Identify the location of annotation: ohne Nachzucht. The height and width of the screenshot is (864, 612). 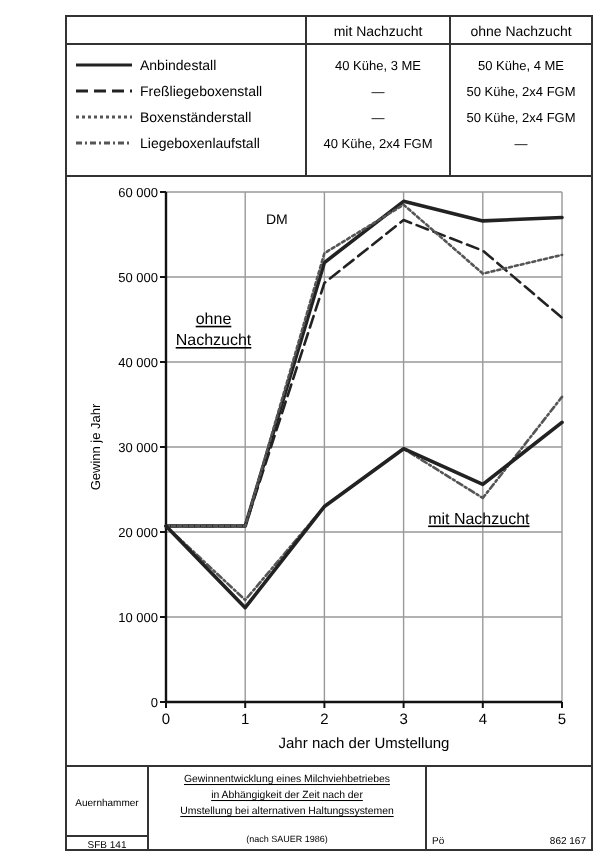
(214, 329).